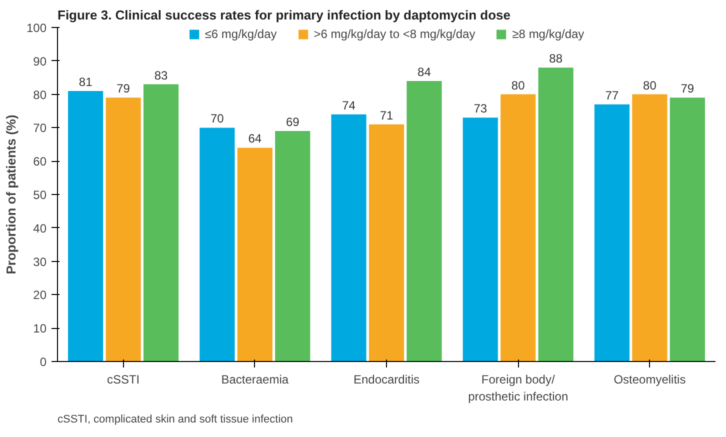  Describe the element at coordinates (387, 115) in the screenshot. I see `data-label: 71` at that location.